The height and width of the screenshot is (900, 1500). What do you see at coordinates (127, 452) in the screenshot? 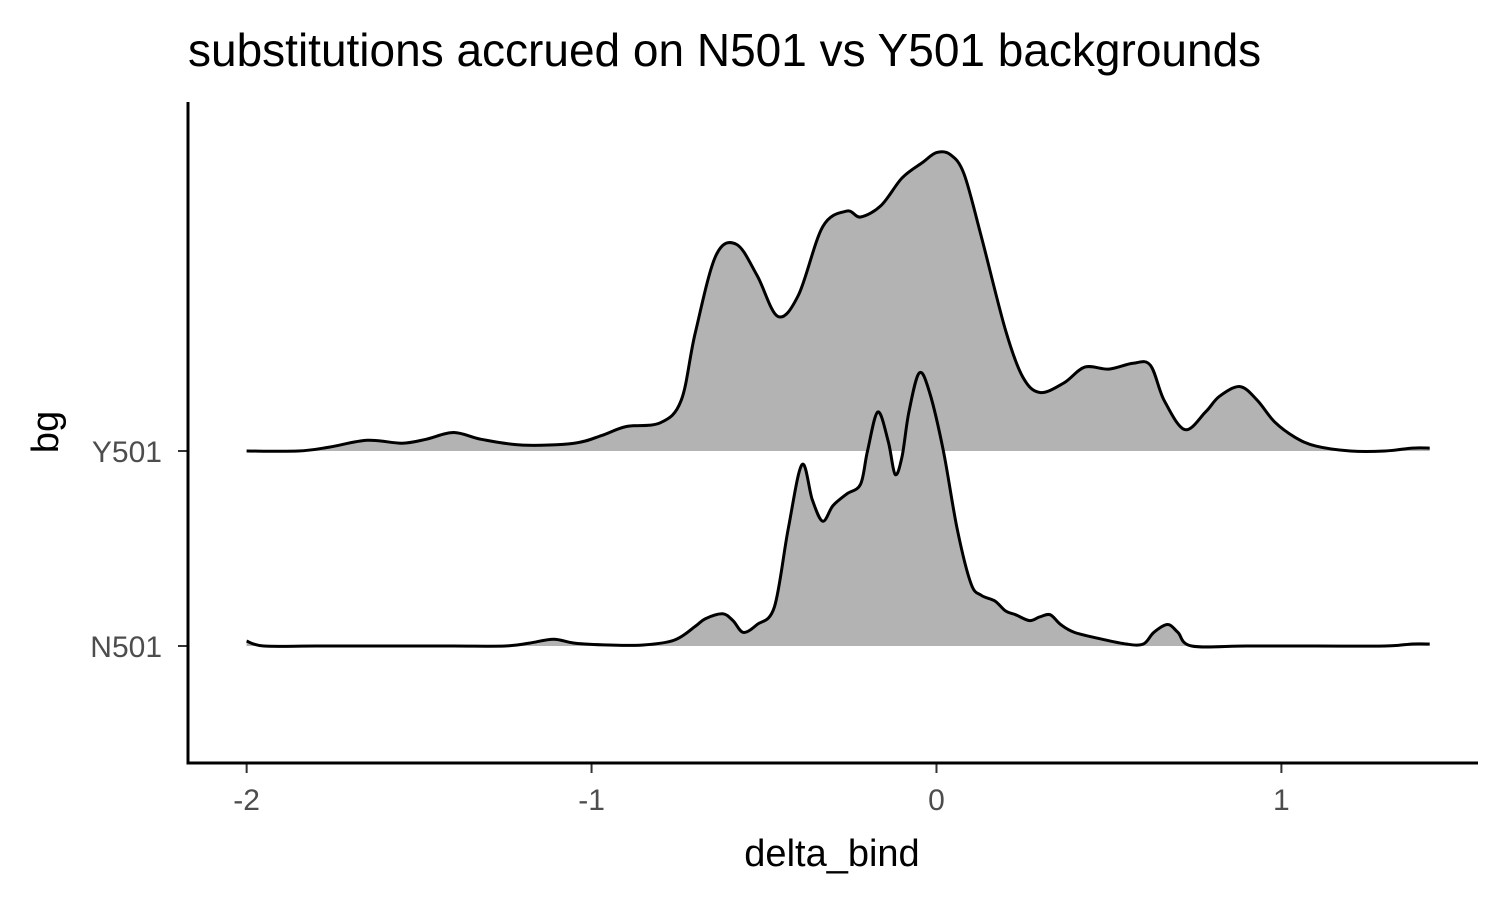
I see `y-tick-label-y501: Y501` at bounding box center [127, 452].